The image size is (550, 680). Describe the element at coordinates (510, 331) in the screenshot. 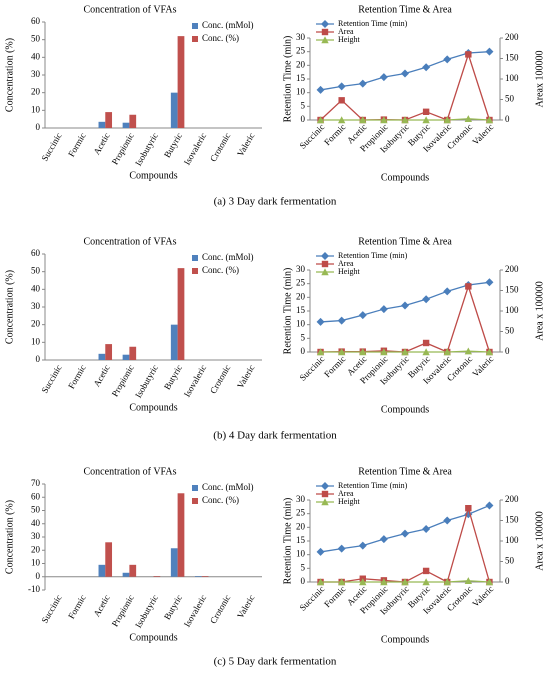

I see `y2-tick-label: 50` at that location.